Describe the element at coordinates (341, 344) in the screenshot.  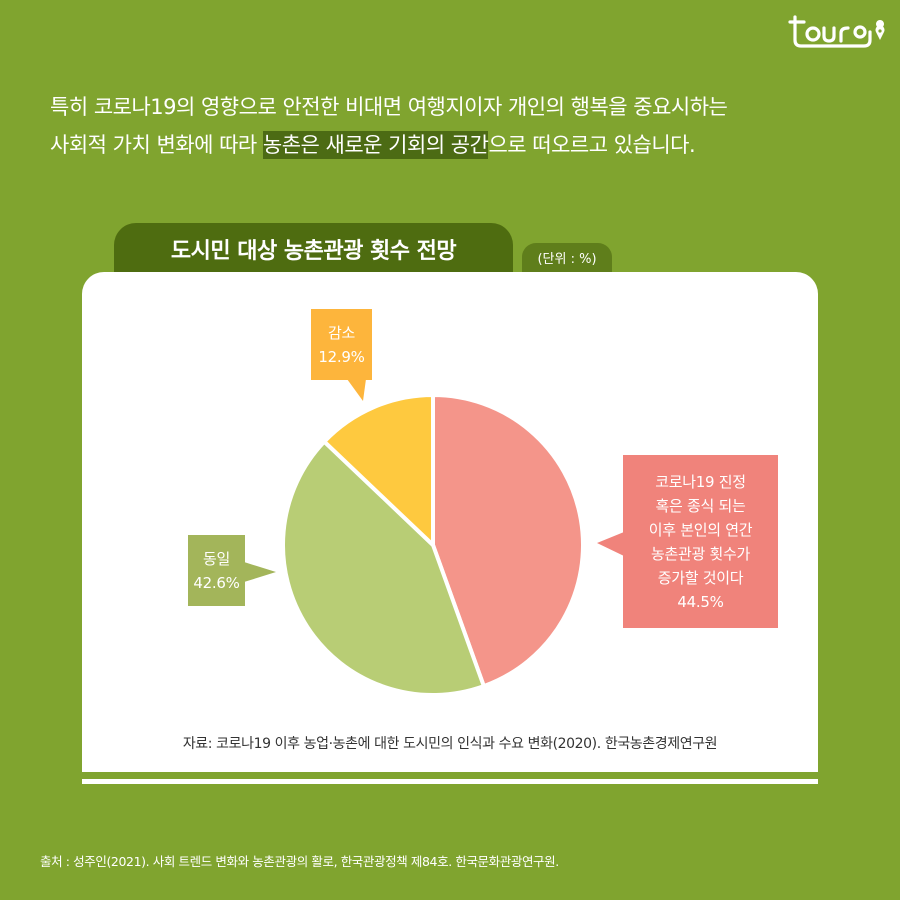
I see `callout-decrease: 감소 12.9%` at that location.